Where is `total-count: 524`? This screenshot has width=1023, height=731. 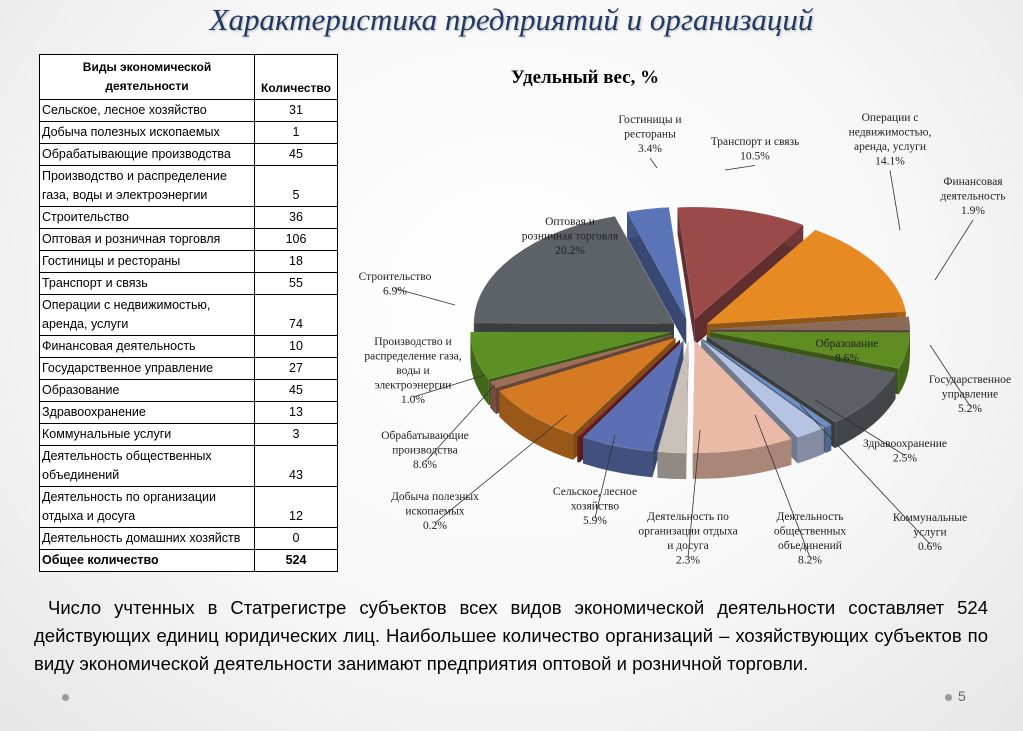 total-count: 524 is located at coordinates (296, 560).